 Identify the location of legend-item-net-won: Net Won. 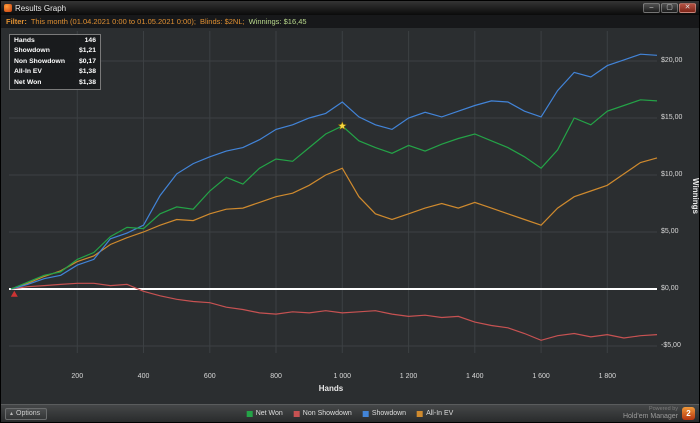
(264, 413).